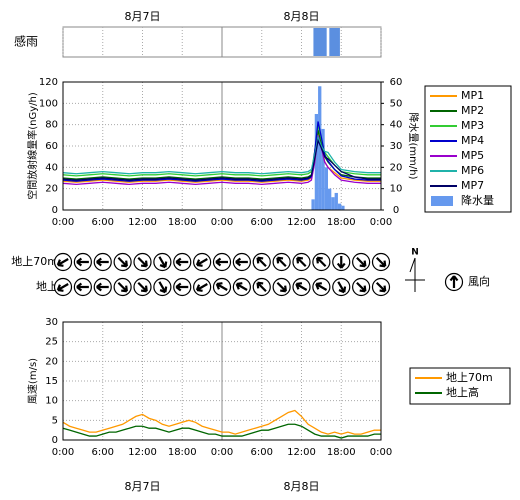 The height and width of the screenshot is (500, 520). Describe the element at coordinates (51, 322) in the screenshot. I see `y-tick-label: 30` at that location.